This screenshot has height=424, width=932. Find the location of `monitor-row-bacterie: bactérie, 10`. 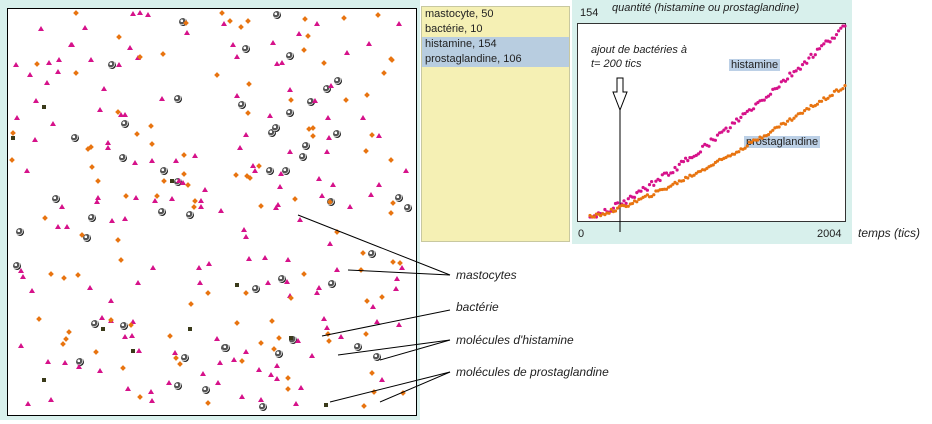

monitor-row-bacterie: bactérie, 10 is located at coordinates (454, 29).